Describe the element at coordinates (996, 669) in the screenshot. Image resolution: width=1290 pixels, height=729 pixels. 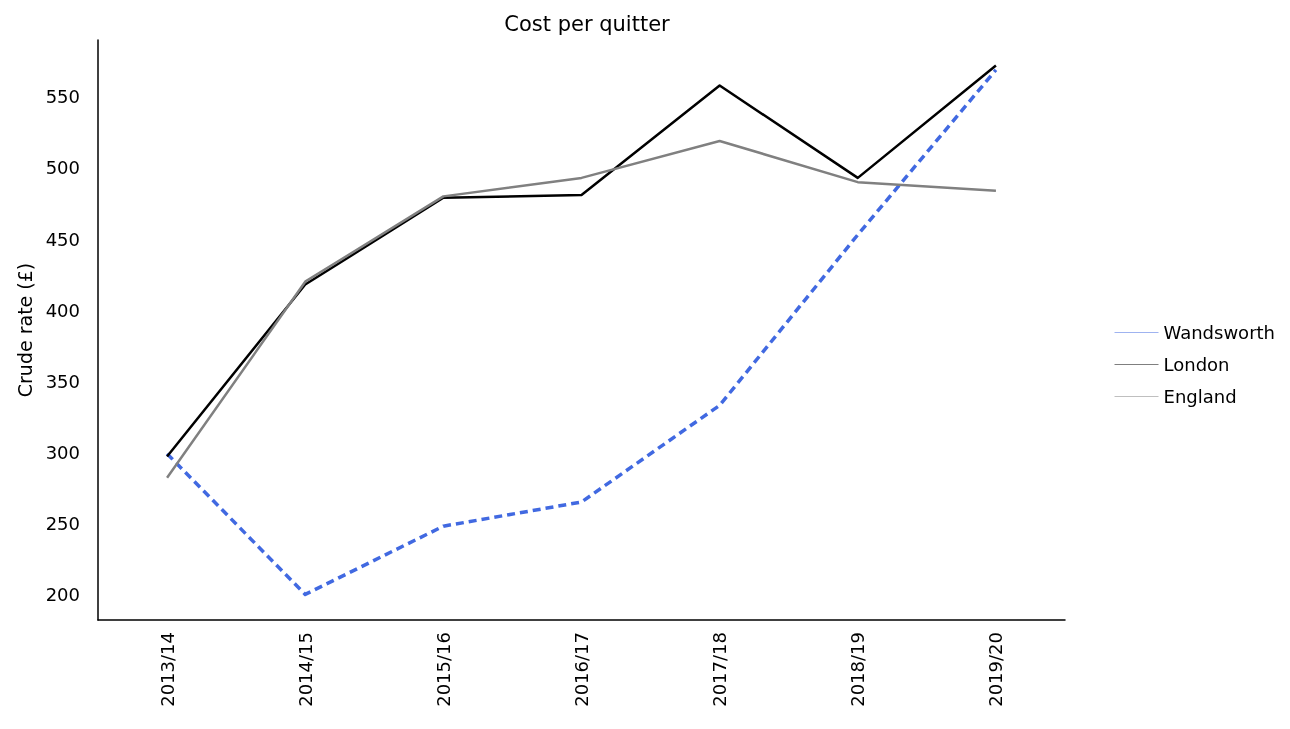
I see `x-tick-label: 2019/20` at that location.